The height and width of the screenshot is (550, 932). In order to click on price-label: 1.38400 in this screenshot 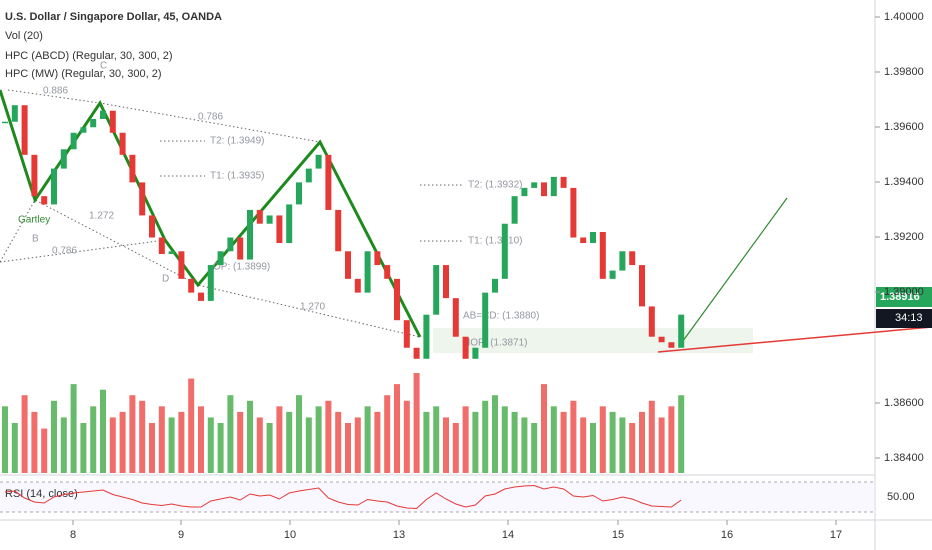, I will do `click(904, 458)`.